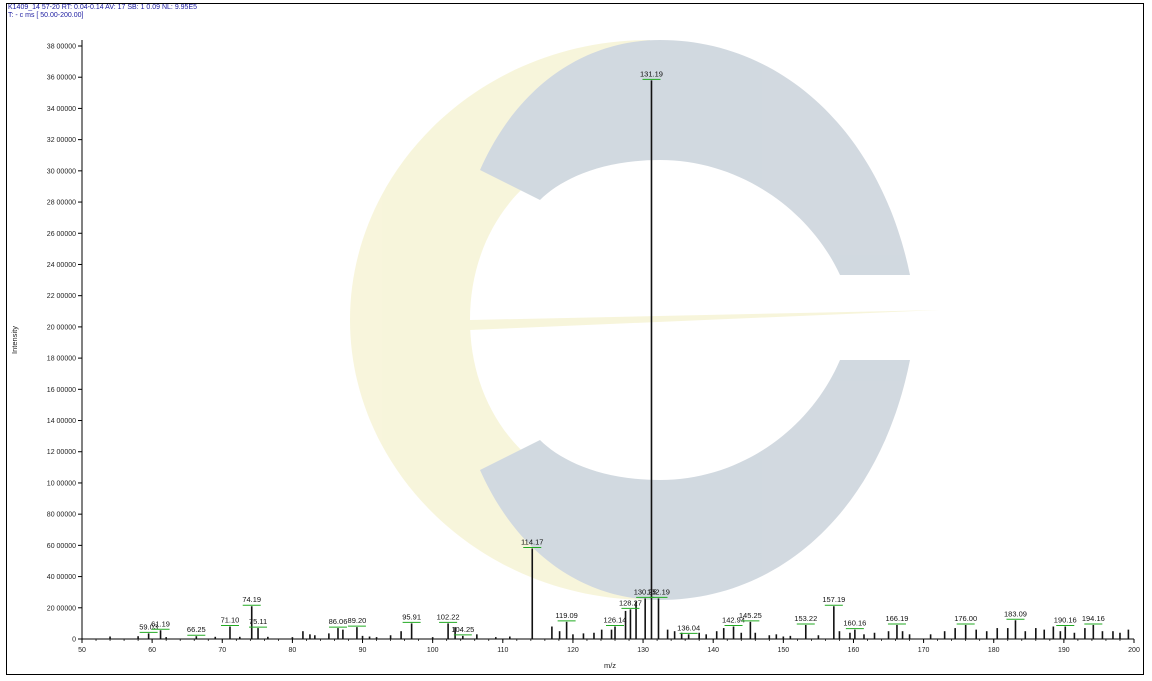 This screenshot has height=681, width=1152. What do you see at coordinates (152, 650) in the screenshot?
I see `x-tick-label: 60` at bounding box center [152, 650].